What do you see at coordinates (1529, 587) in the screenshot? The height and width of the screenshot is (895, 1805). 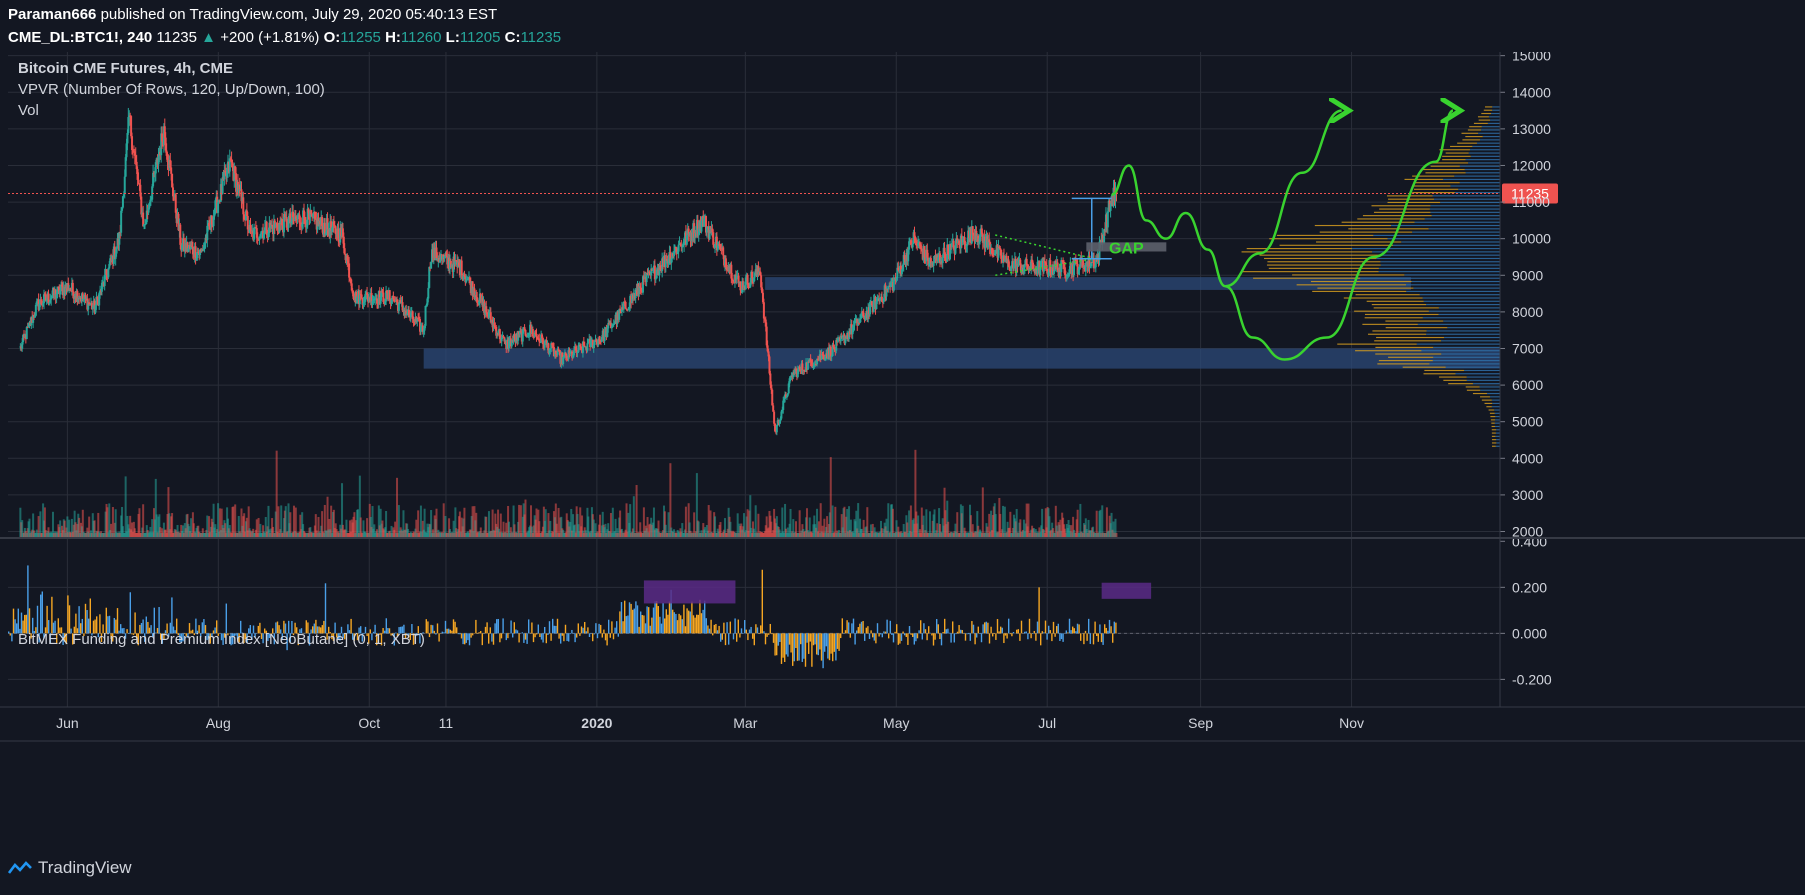 I see `y-tick-label: 0.200` at bounding box center [1529, 587].